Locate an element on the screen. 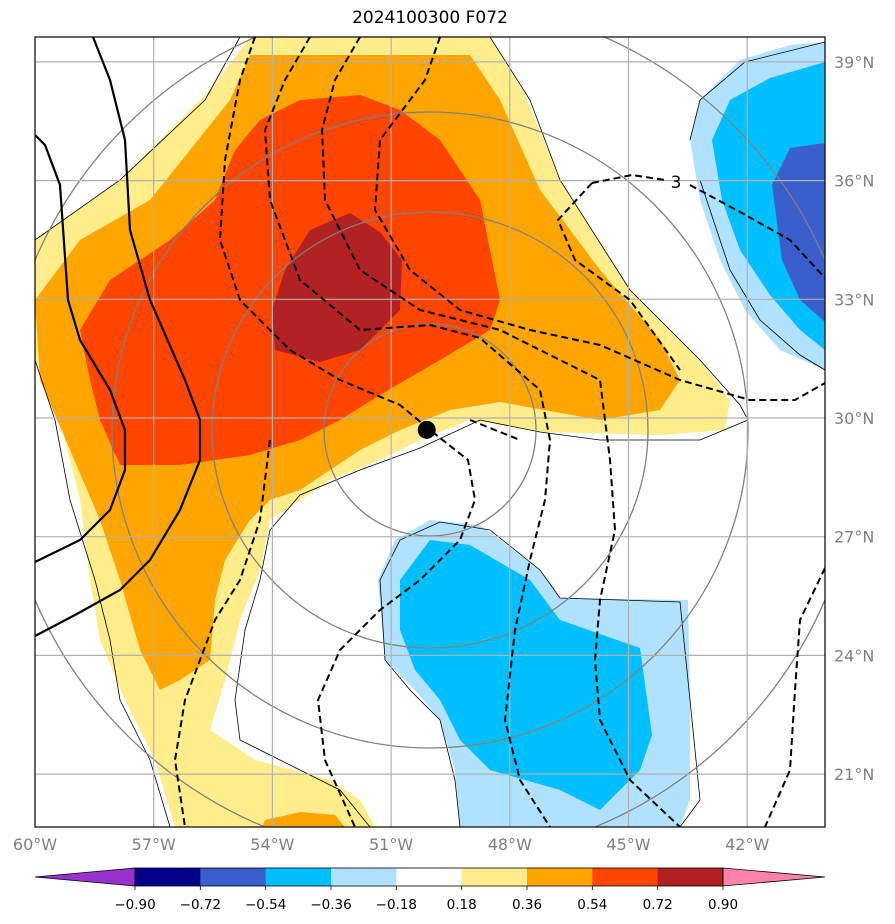 This screenshot has width=895, height=924. colorbar-tick-label: 0.54 is located at coordinates (592, 905).